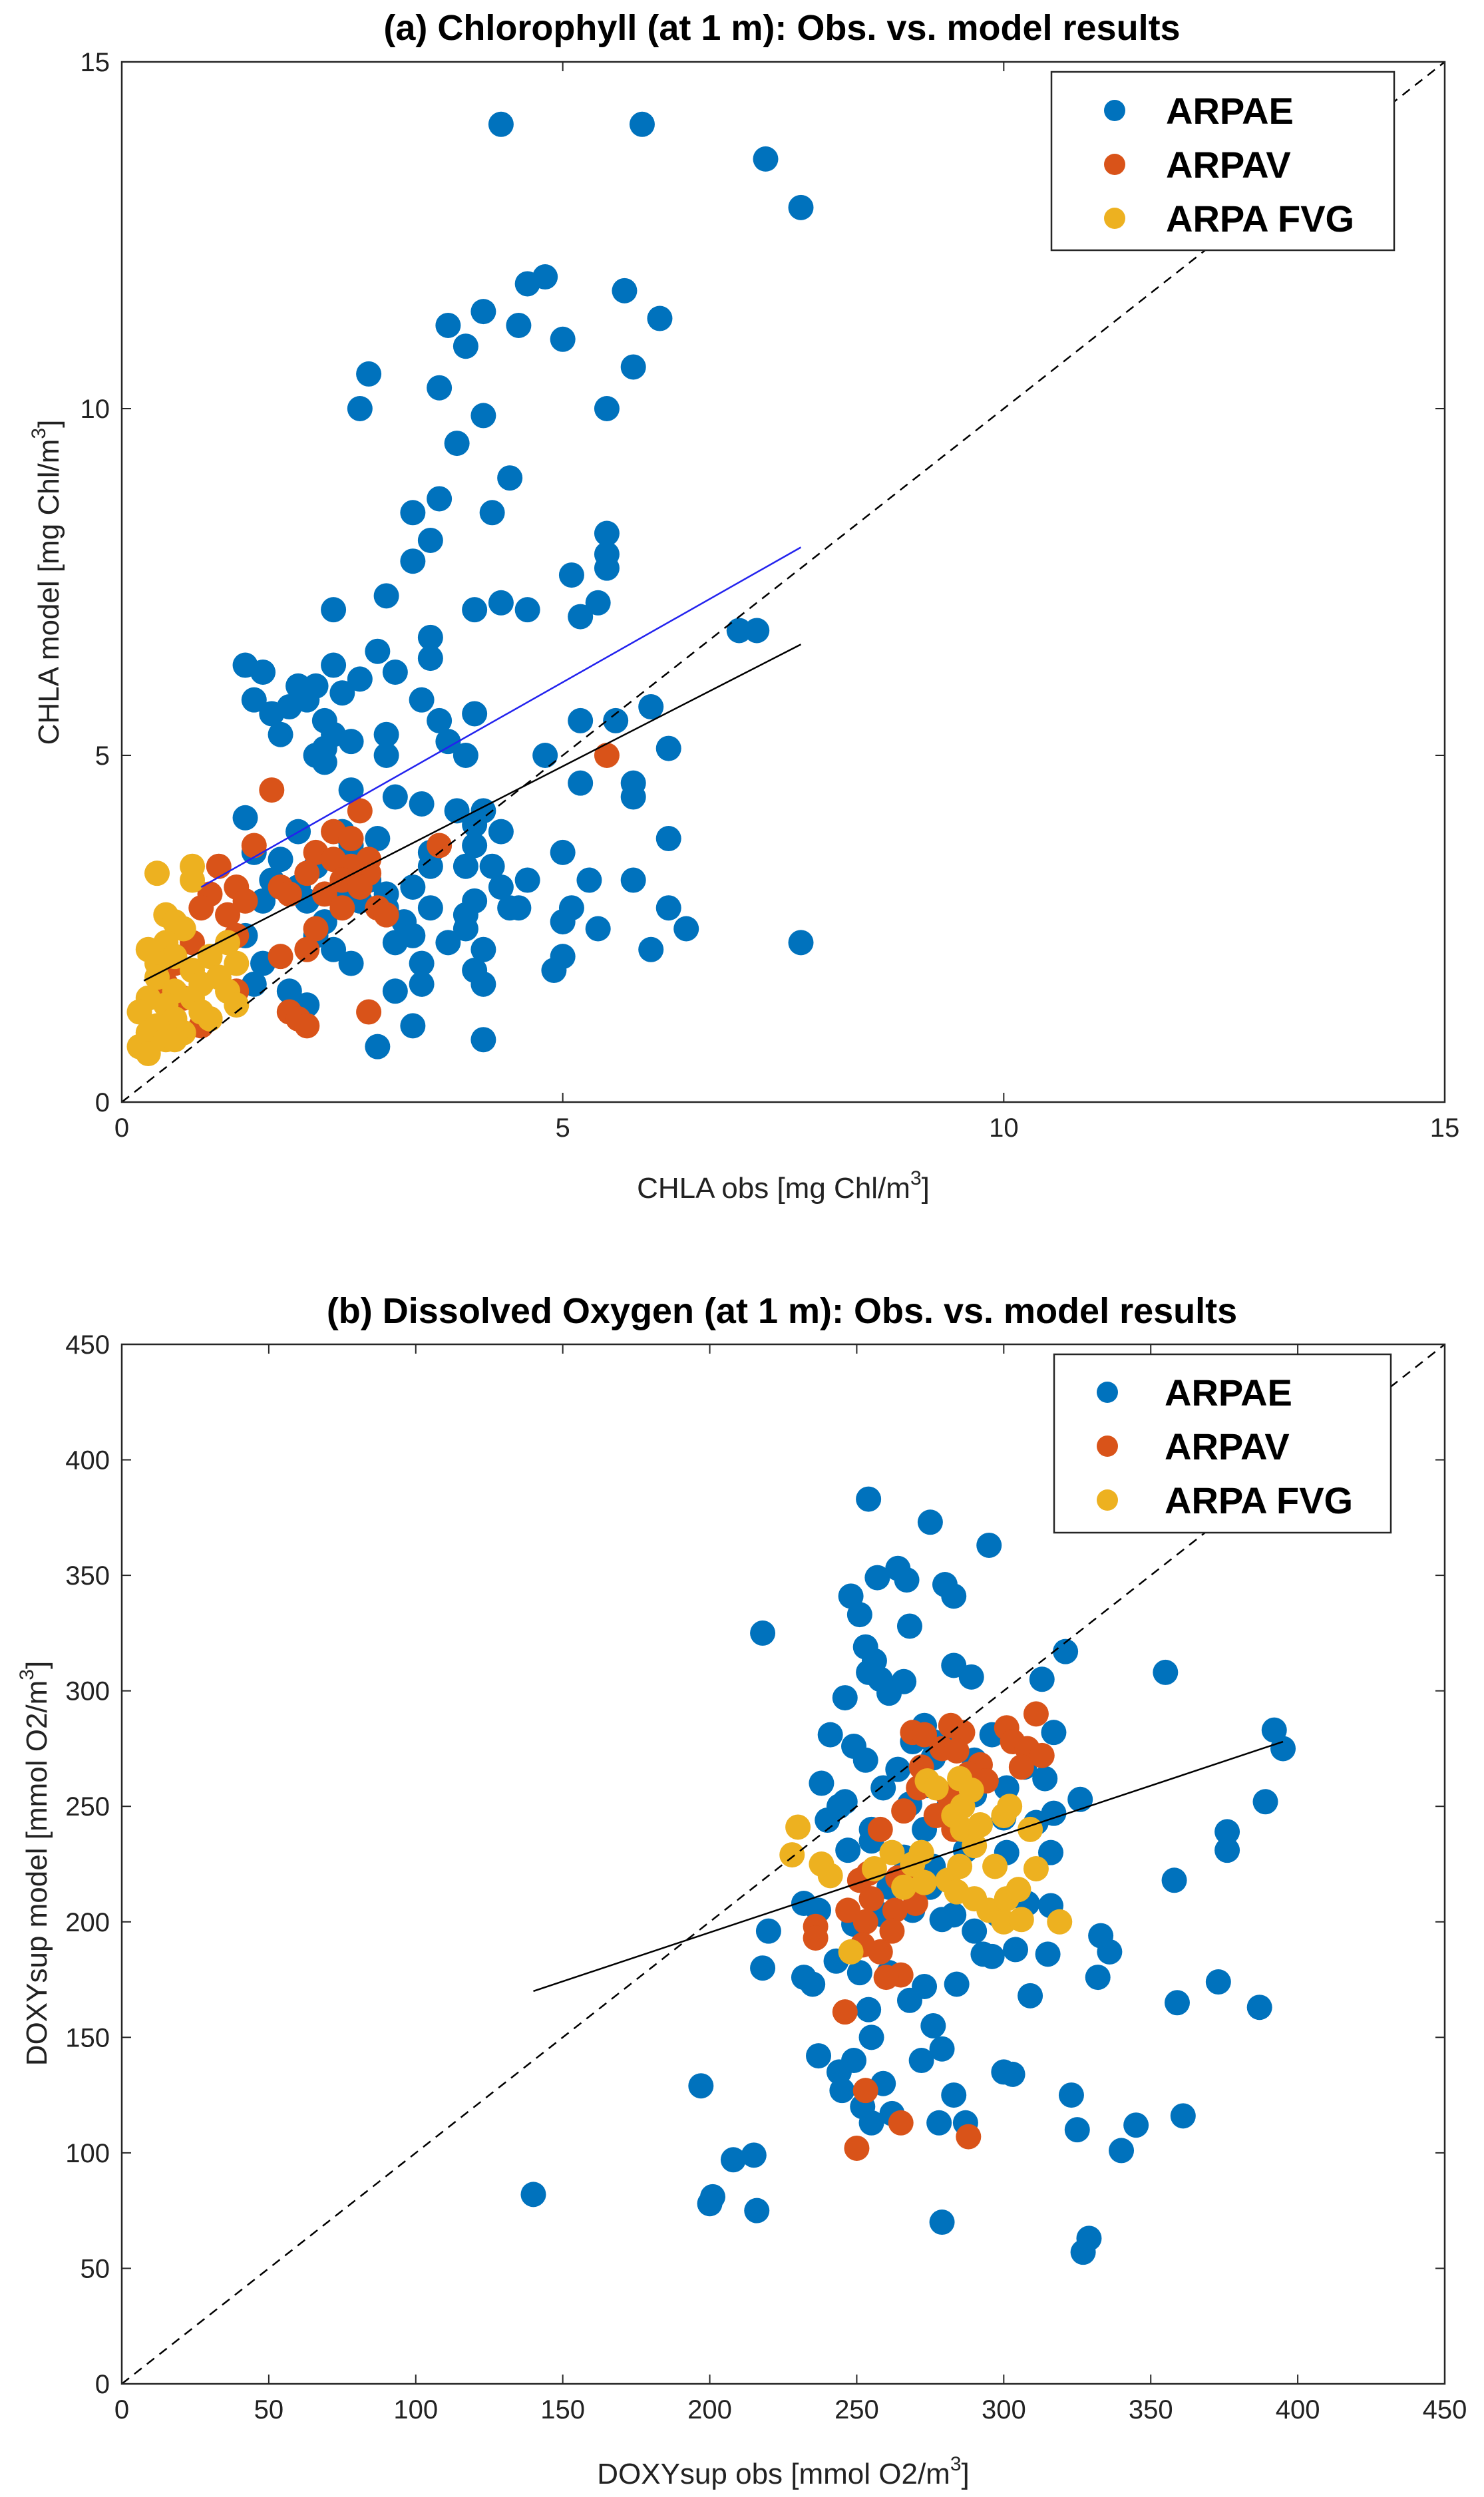 The height and width of the screenshot is (2497, 1484). Describe the element at coordinates (87, 1345) in the screenshot. I see `y-tick-label: 450` at that location.